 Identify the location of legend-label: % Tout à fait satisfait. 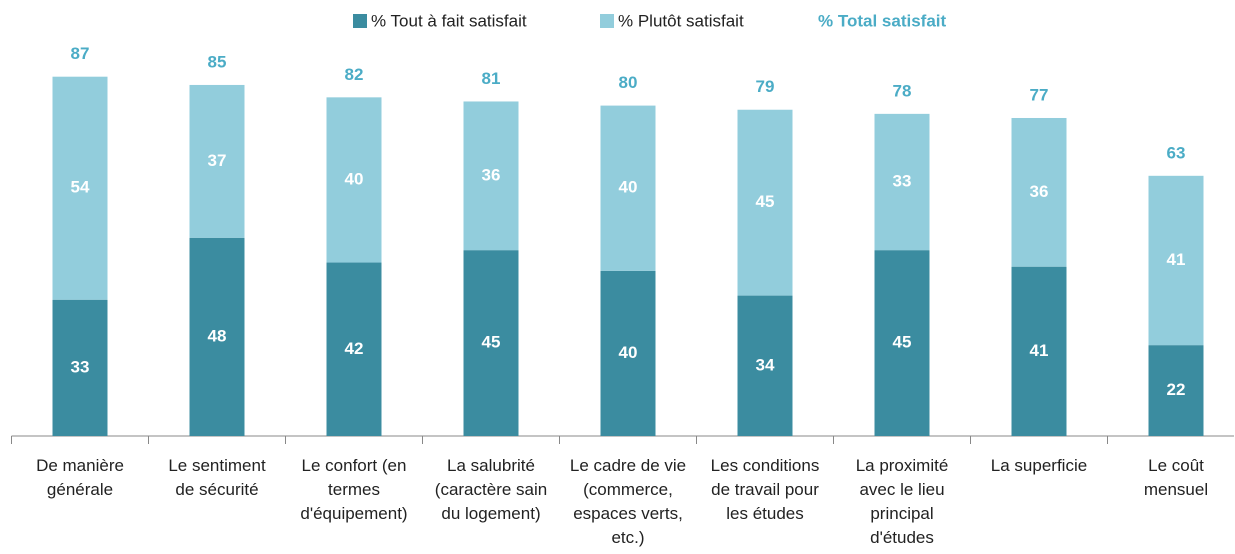
(449, 20).